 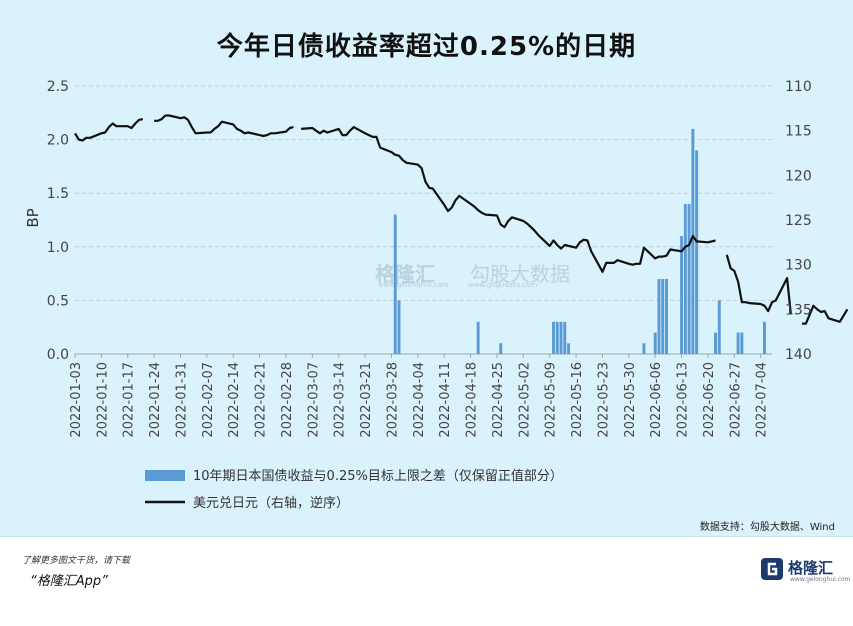 What do you see at coordinates (630, 400) in the screenshot?
I see `x-tick-label: 2022-05-30` at bounding box center [630, 400].